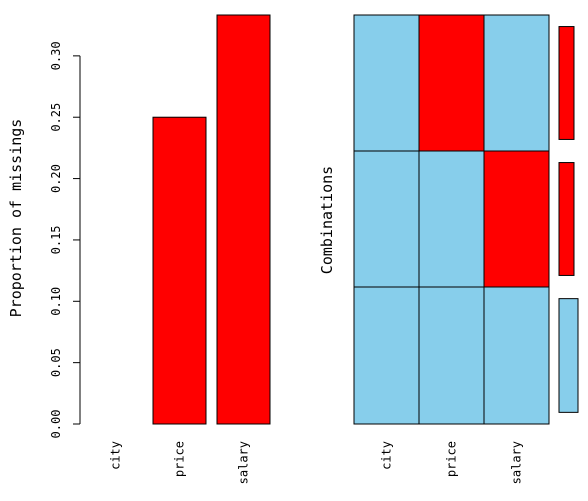 The image size is (588, 501). What do you see at coordinates (56, 239) in the screenshot?
I see `bar-y-tick-label: 0.15` at bounding box center [56, 239].